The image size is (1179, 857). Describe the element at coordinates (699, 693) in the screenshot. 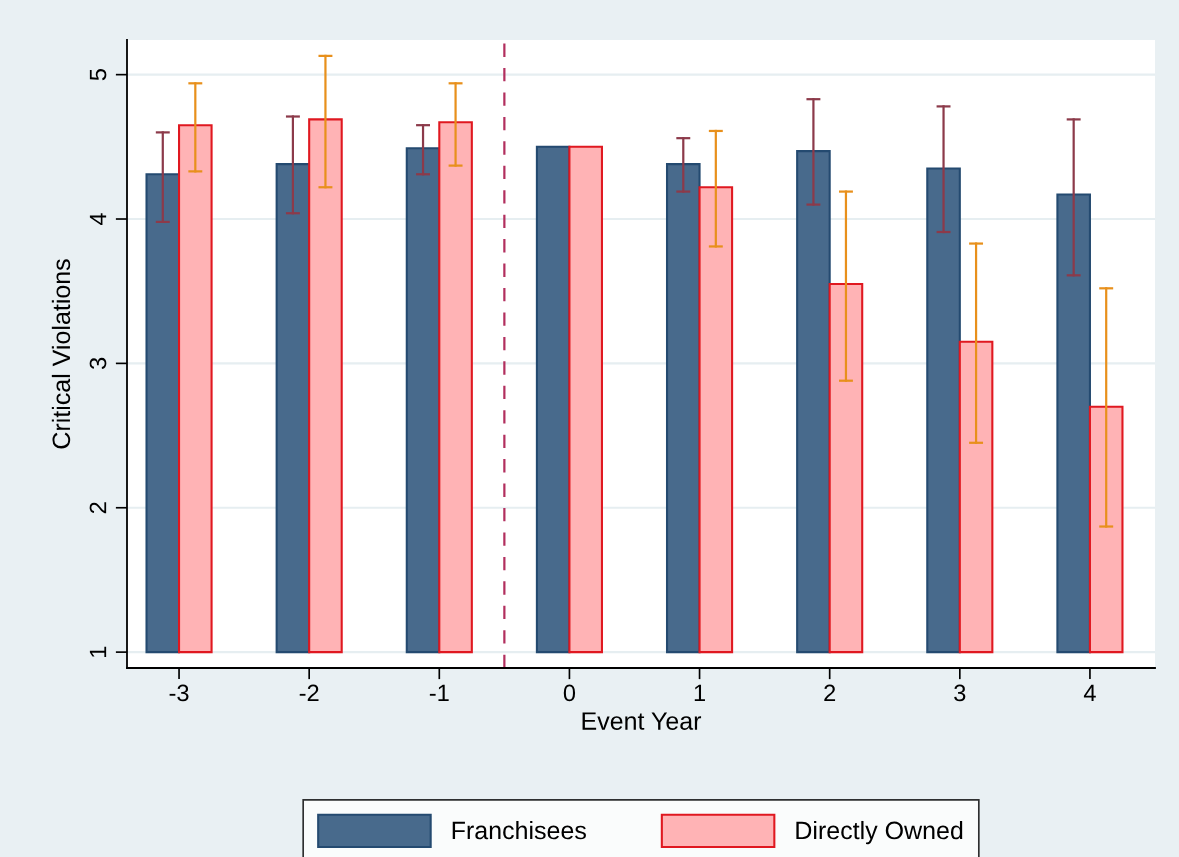

I see `x-tick-label: 1` at that location.